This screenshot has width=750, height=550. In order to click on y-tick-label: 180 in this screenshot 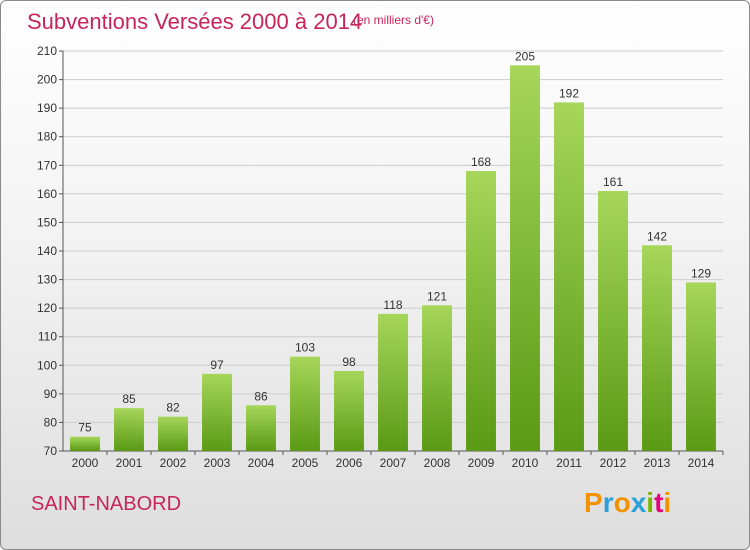, I will do `click(47, 137)`.